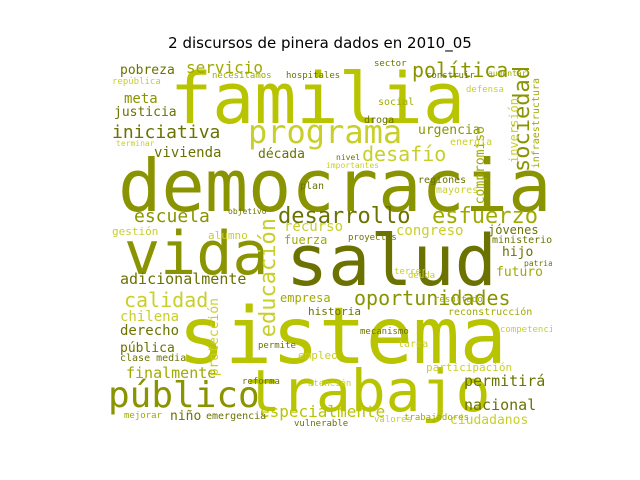 Image resolution: width=640 pixels, height=480 pixels. Describe the element at coordinates (518, 252) in the screenshot. I see `word: hijo` at that location.